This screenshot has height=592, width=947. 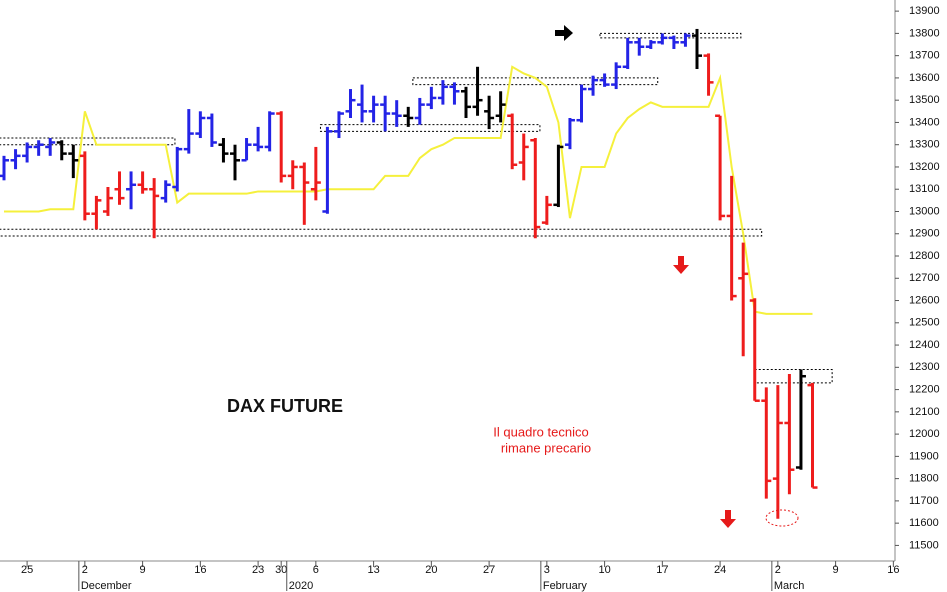 What do you see at coordinates (924, 278) in the screenshot?
I see `y-tick-label: 12700` at bounding box center [924, 278].